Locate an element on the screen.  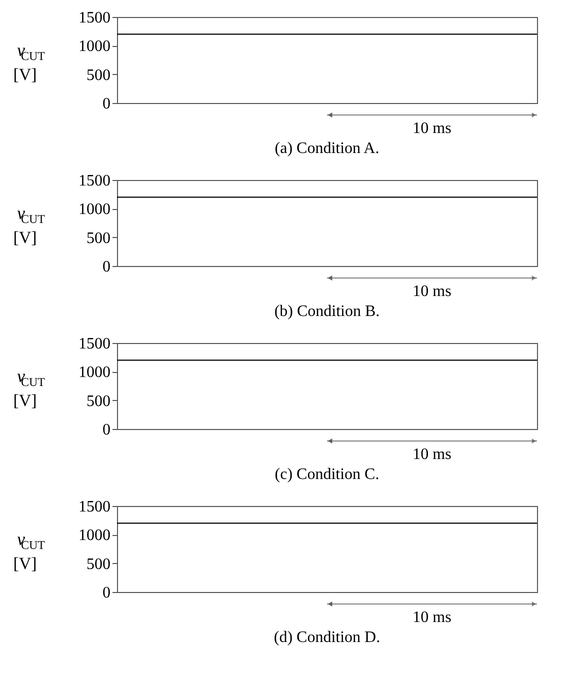
text: (b) Condition B. is located at coordinates (327, 311).